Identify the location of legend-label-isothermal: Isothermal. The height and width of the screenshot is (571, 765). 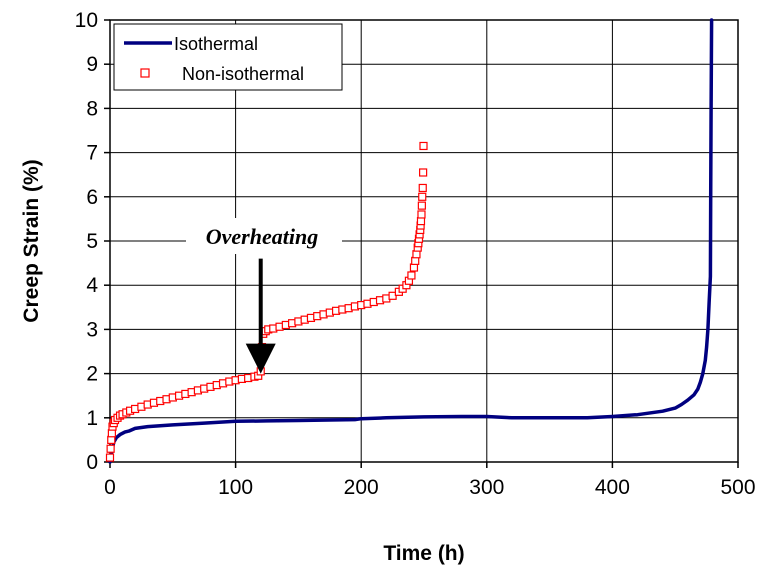
(216, 44).